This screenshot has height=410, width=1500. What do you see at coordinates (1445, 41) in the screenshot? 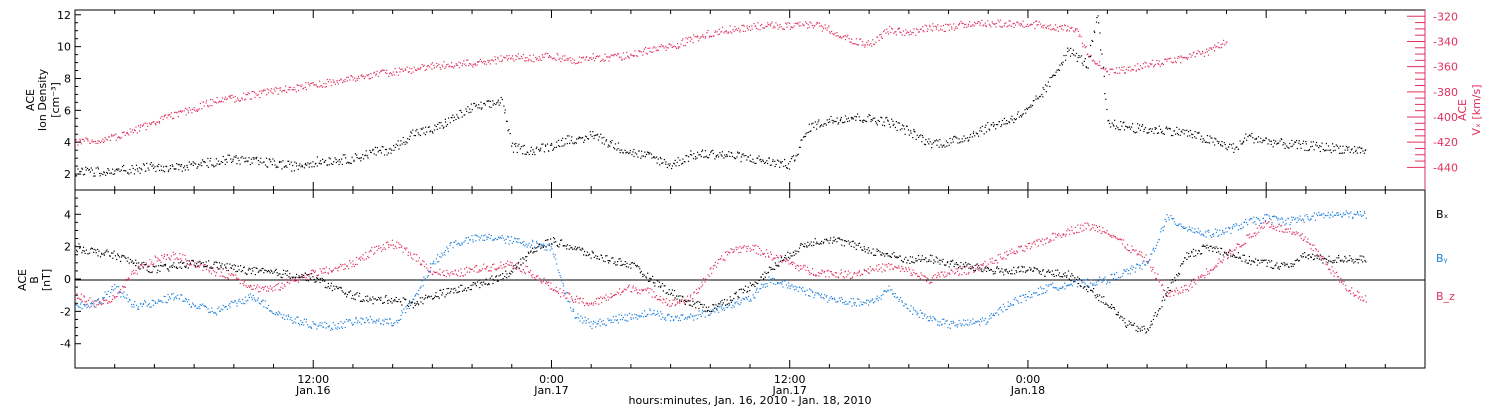
I see `top-right-tick-label: -340` at bounding box center [1445, 41].